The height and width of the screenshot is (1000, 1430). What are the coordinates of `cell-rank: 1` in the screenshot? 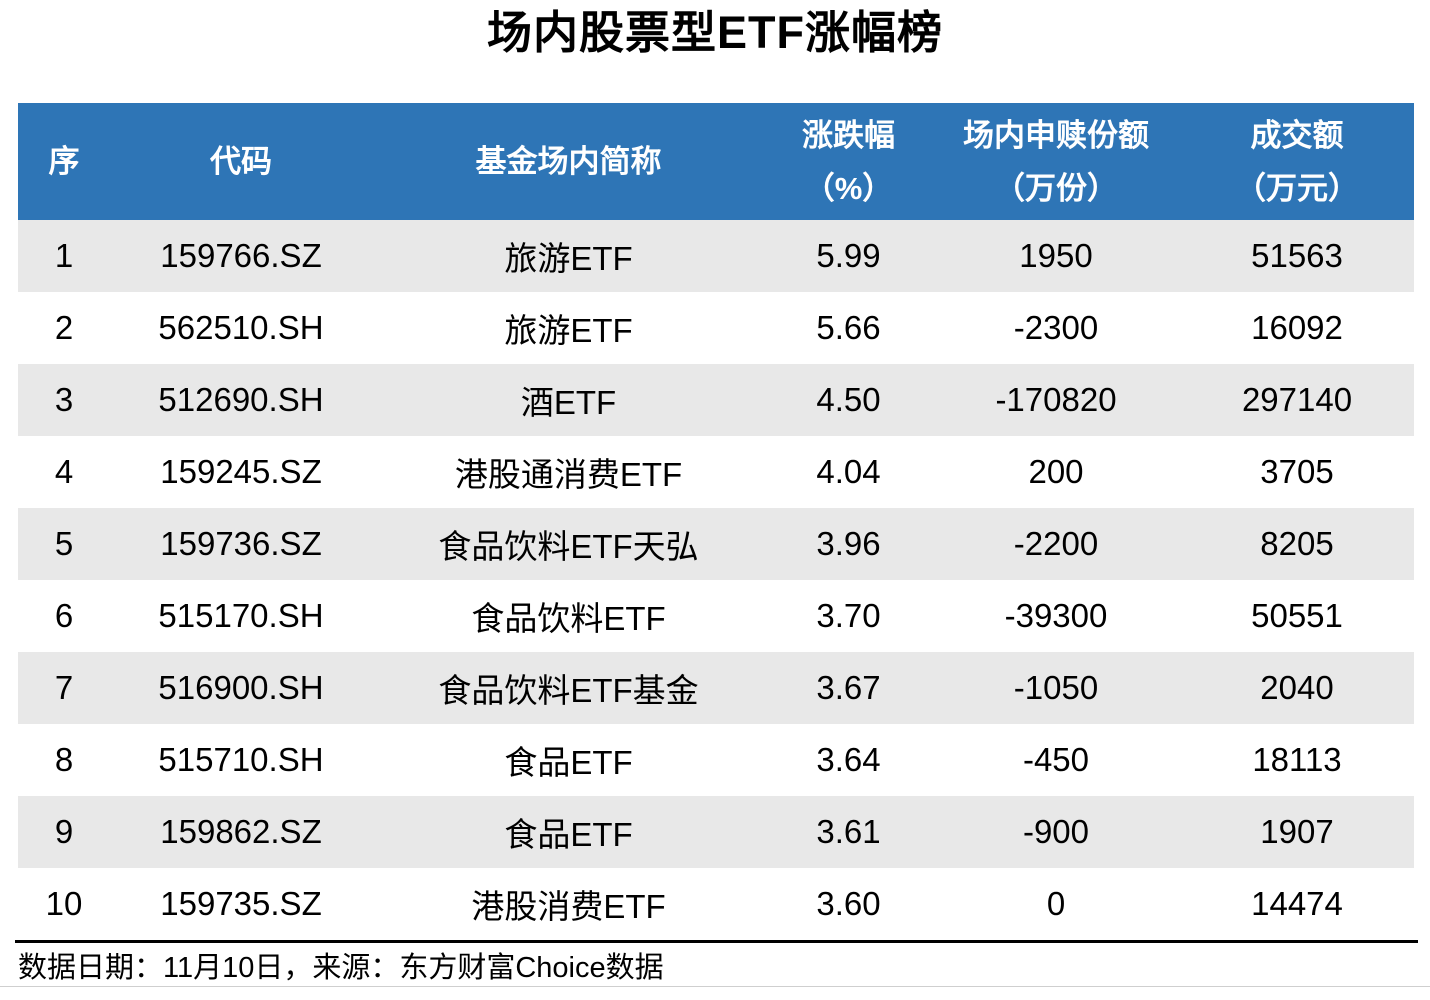 It's located at (64, 256).